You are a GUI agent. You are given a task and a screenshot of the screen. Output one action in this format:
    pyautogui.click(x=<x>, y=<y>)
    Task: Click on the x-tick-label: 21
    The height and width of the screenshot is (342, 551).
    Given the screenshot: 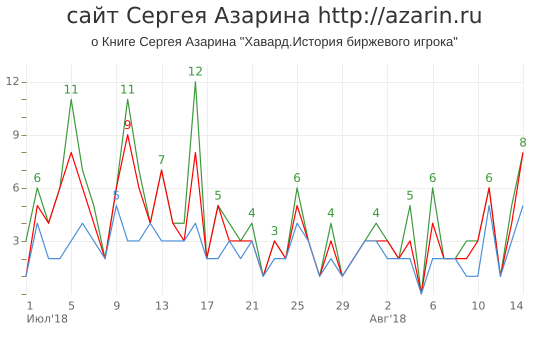 What is the action you would take?
    pyautogui.click(x=252, y=306)
    